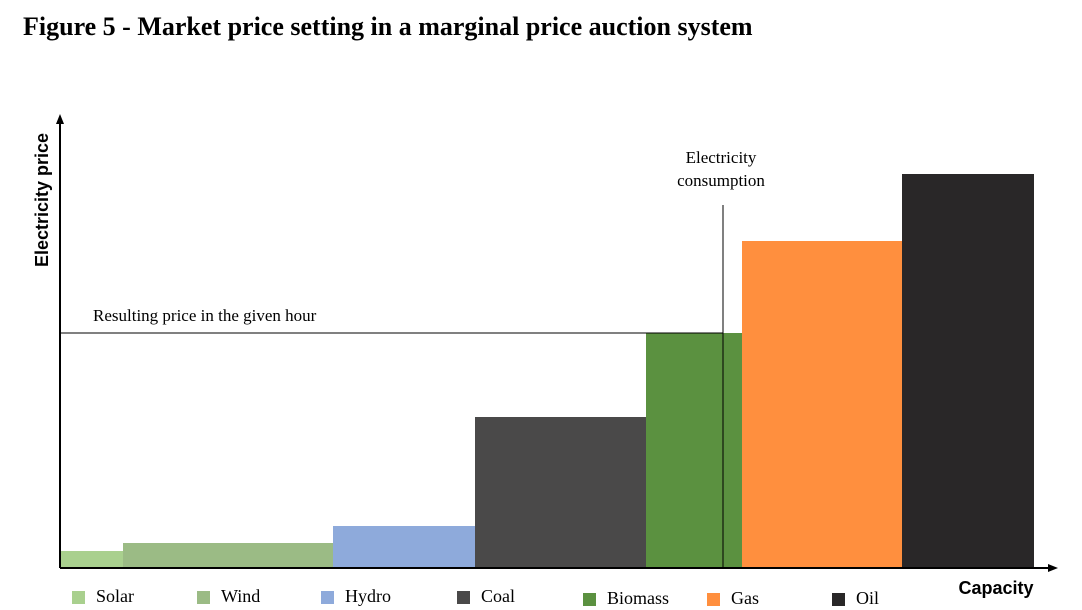 This screenshot has height=610, width=1082. Describe the element at coordinates (203, 597) in the screenshot. I see `legend-swatch-wind` at that location.